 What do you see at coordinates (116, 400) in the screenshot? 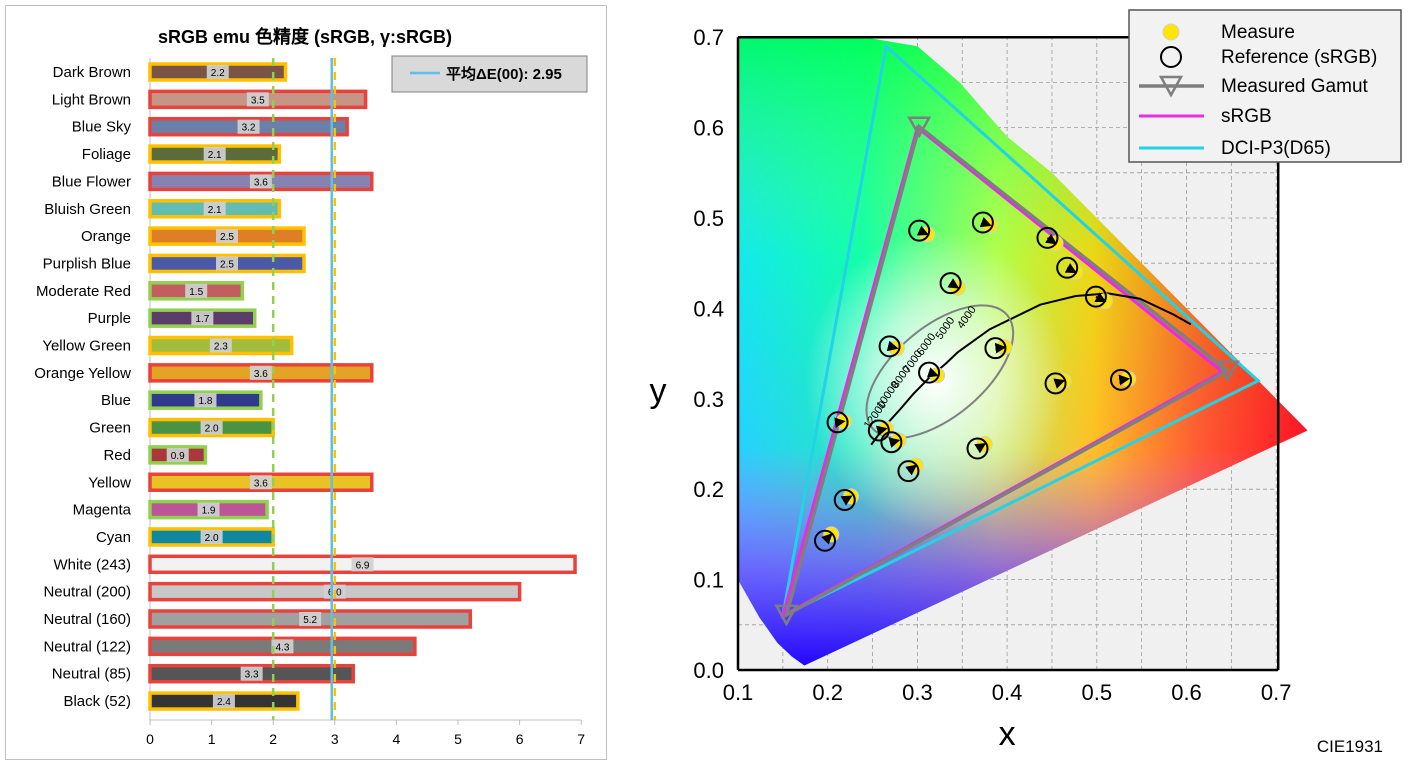
I see `category-label: Blue` at bounding box center [116, 400].